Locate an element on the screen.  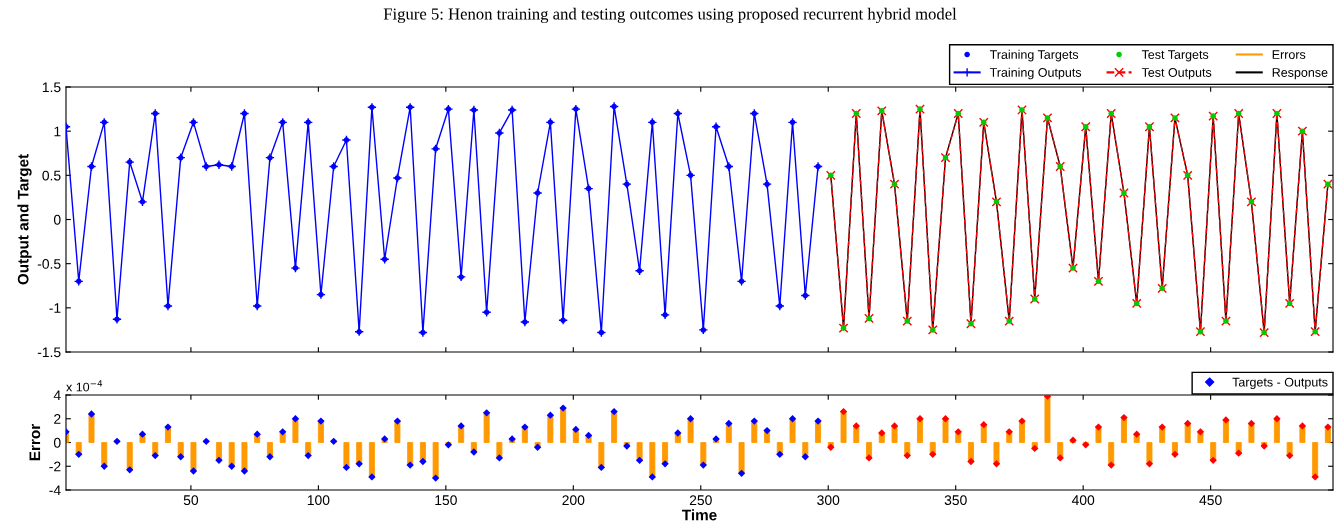
y-tick-label: -2 is located at coordinates (55, 466).